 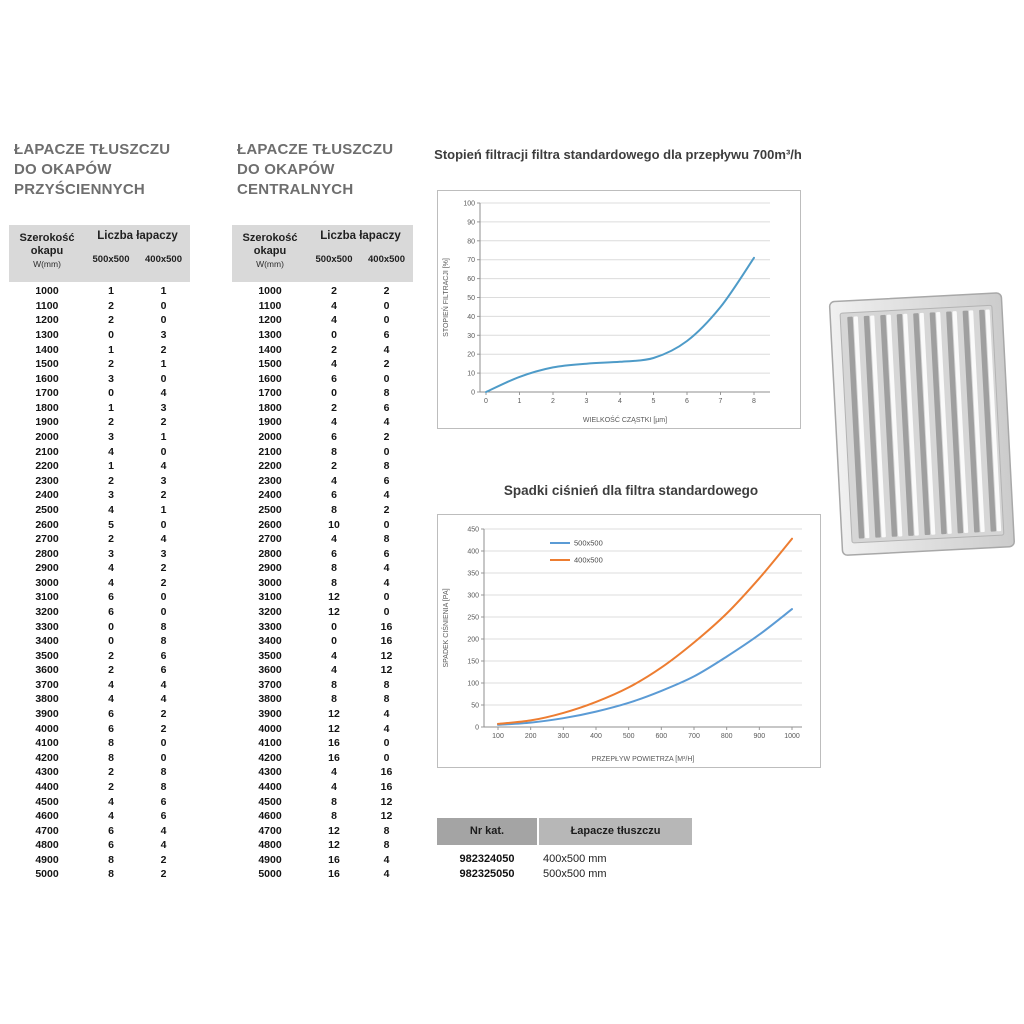 I want to click on table-row: 4600 8 12, so click(x=322, y=816).